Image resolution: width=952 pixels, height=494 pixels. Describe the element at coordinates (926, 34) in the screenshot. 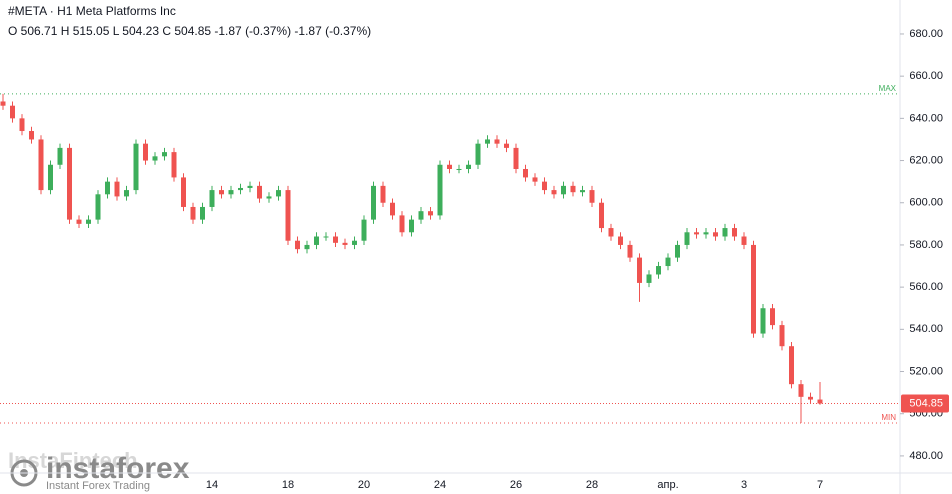

I see `y-tick-label: 680.00` at that location.